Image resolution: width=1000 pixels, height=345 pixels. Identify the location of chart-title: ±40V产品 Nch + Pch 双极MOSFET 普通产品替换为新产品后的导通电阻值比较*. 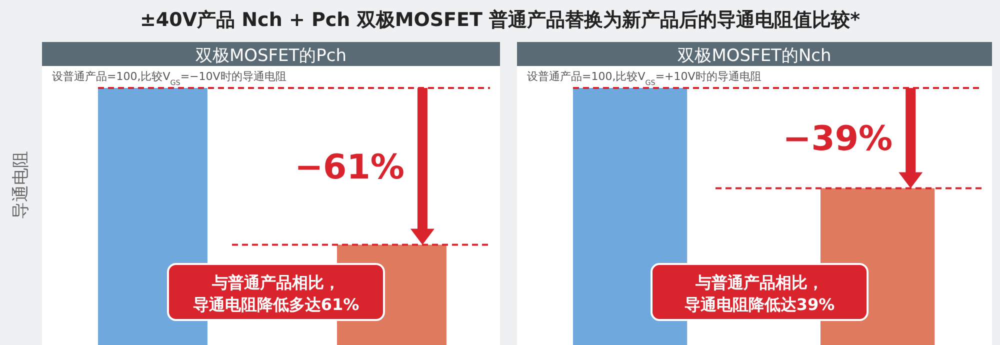
(500, 20).